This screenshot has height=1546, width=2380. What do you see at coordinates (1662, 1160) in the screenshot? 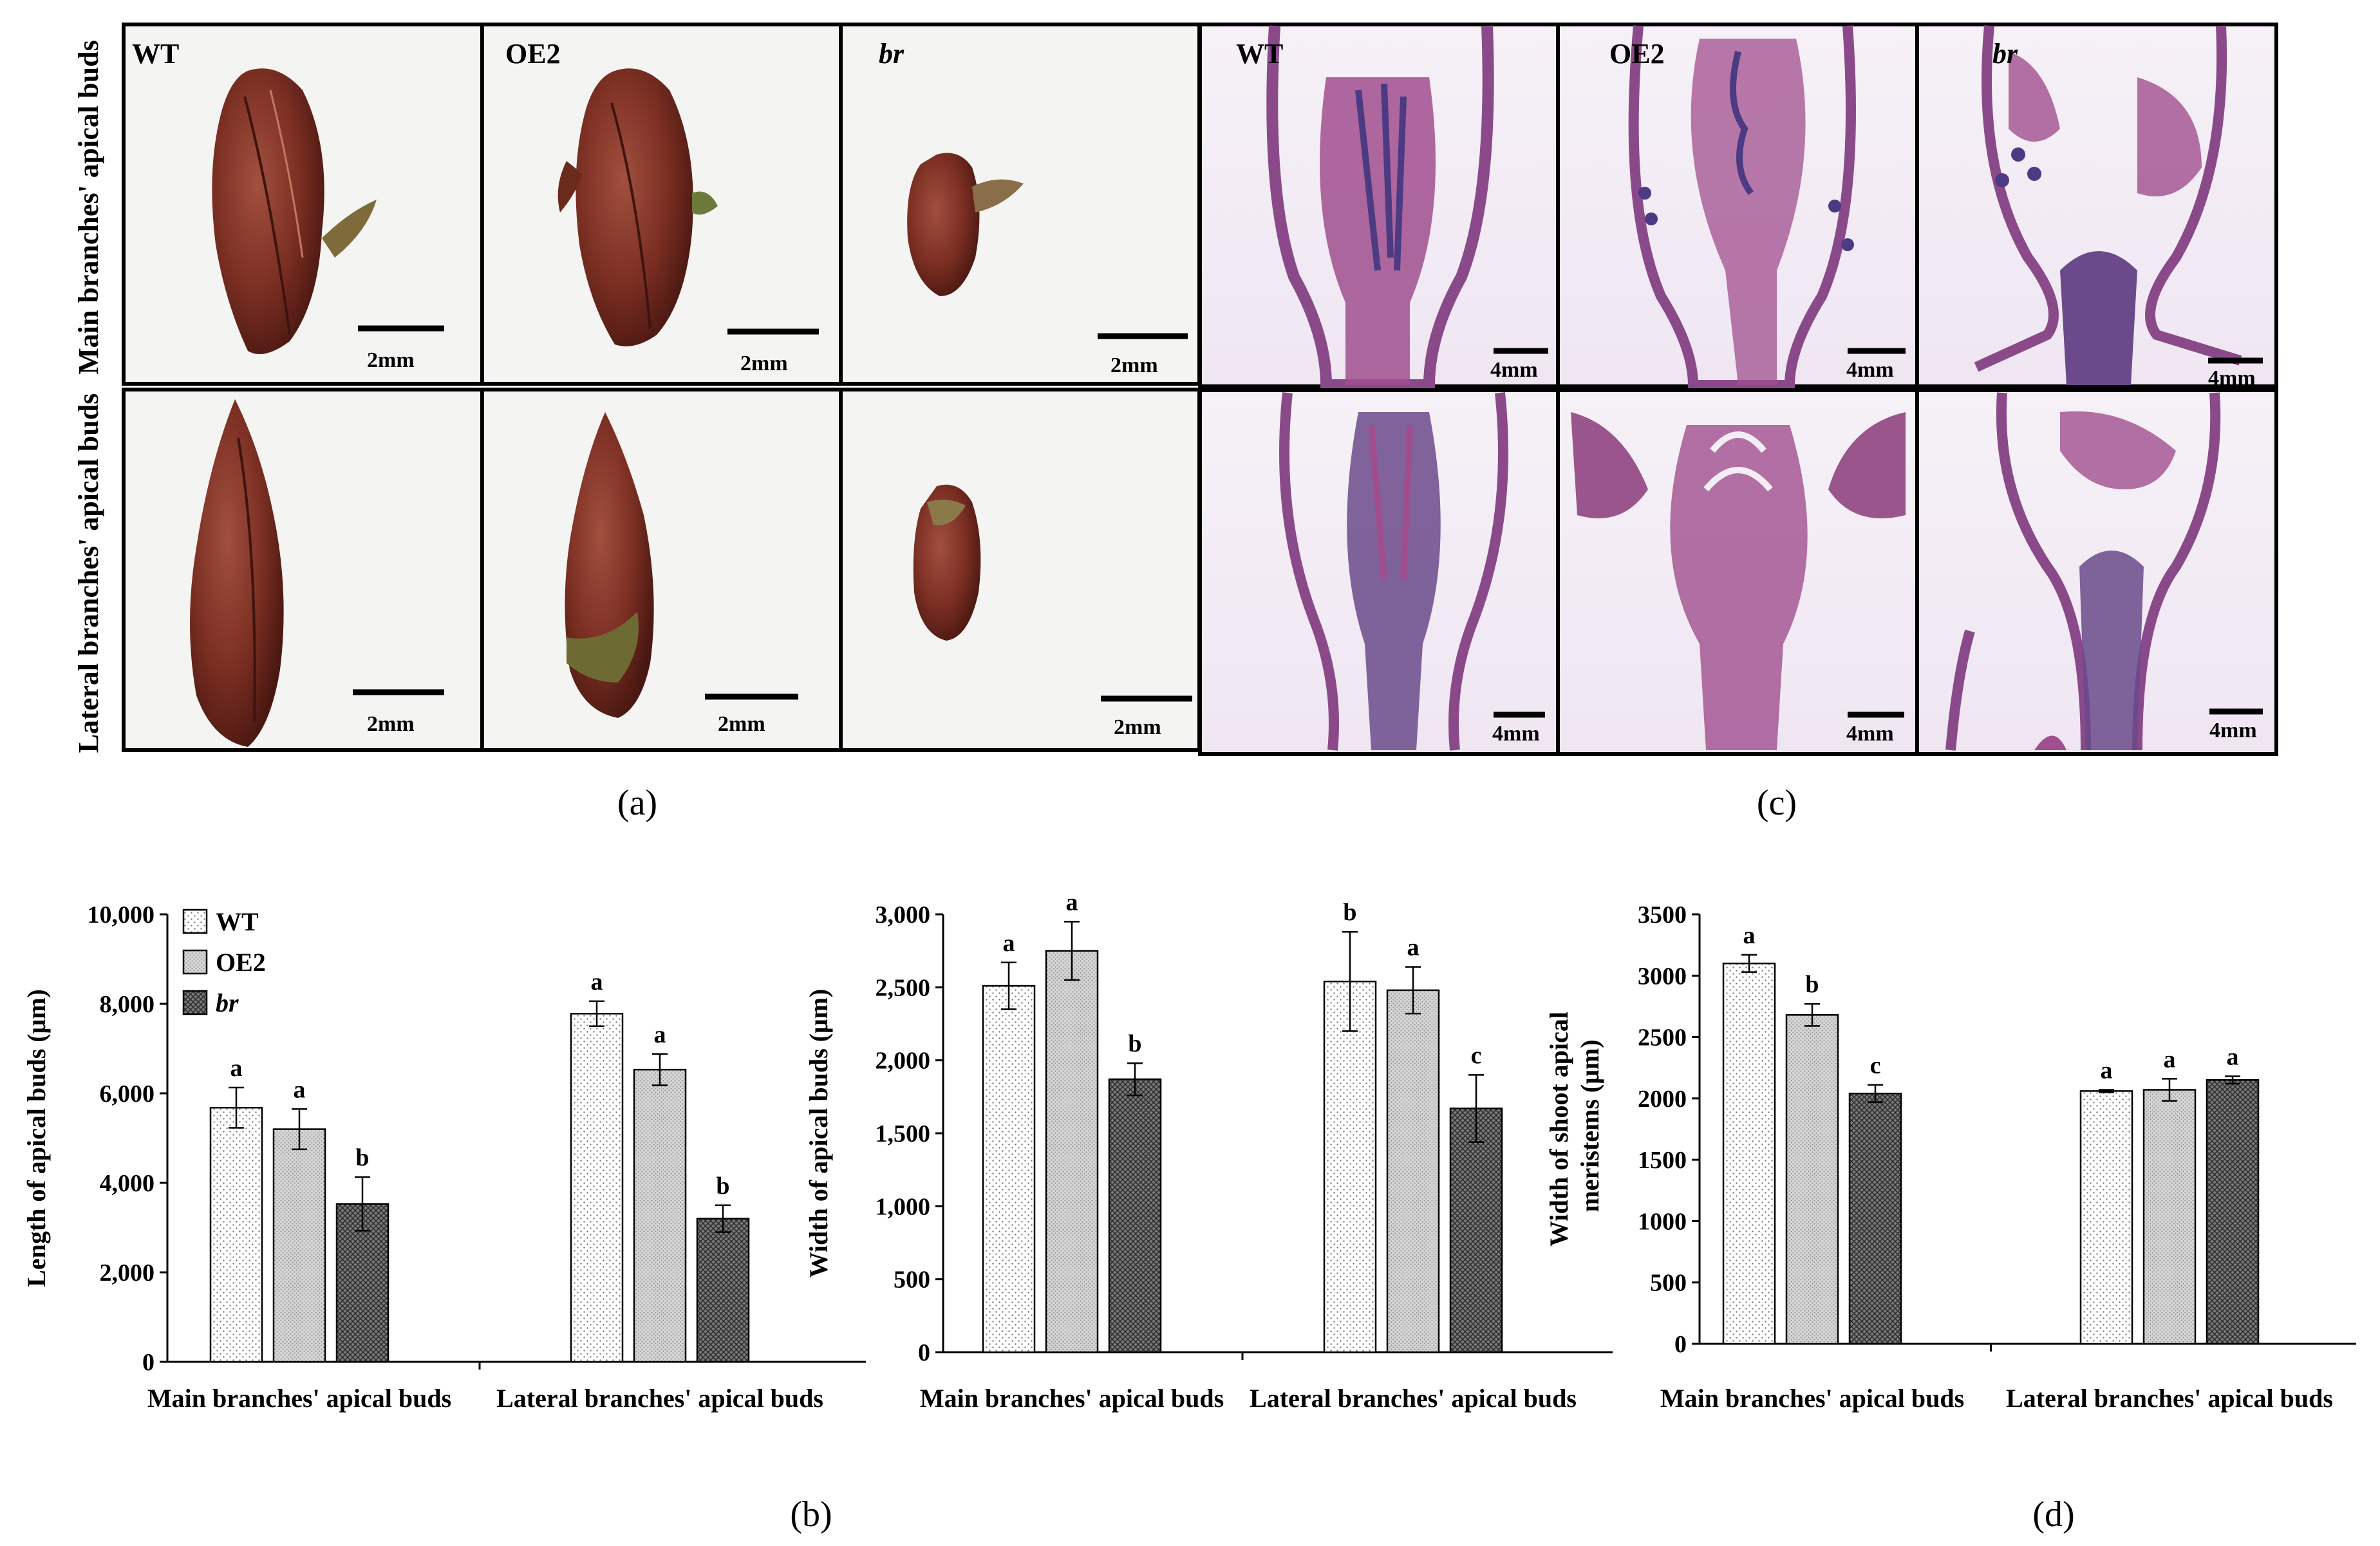
I see `y-tick-label: 1500` at bounding box center [1662, 1160].